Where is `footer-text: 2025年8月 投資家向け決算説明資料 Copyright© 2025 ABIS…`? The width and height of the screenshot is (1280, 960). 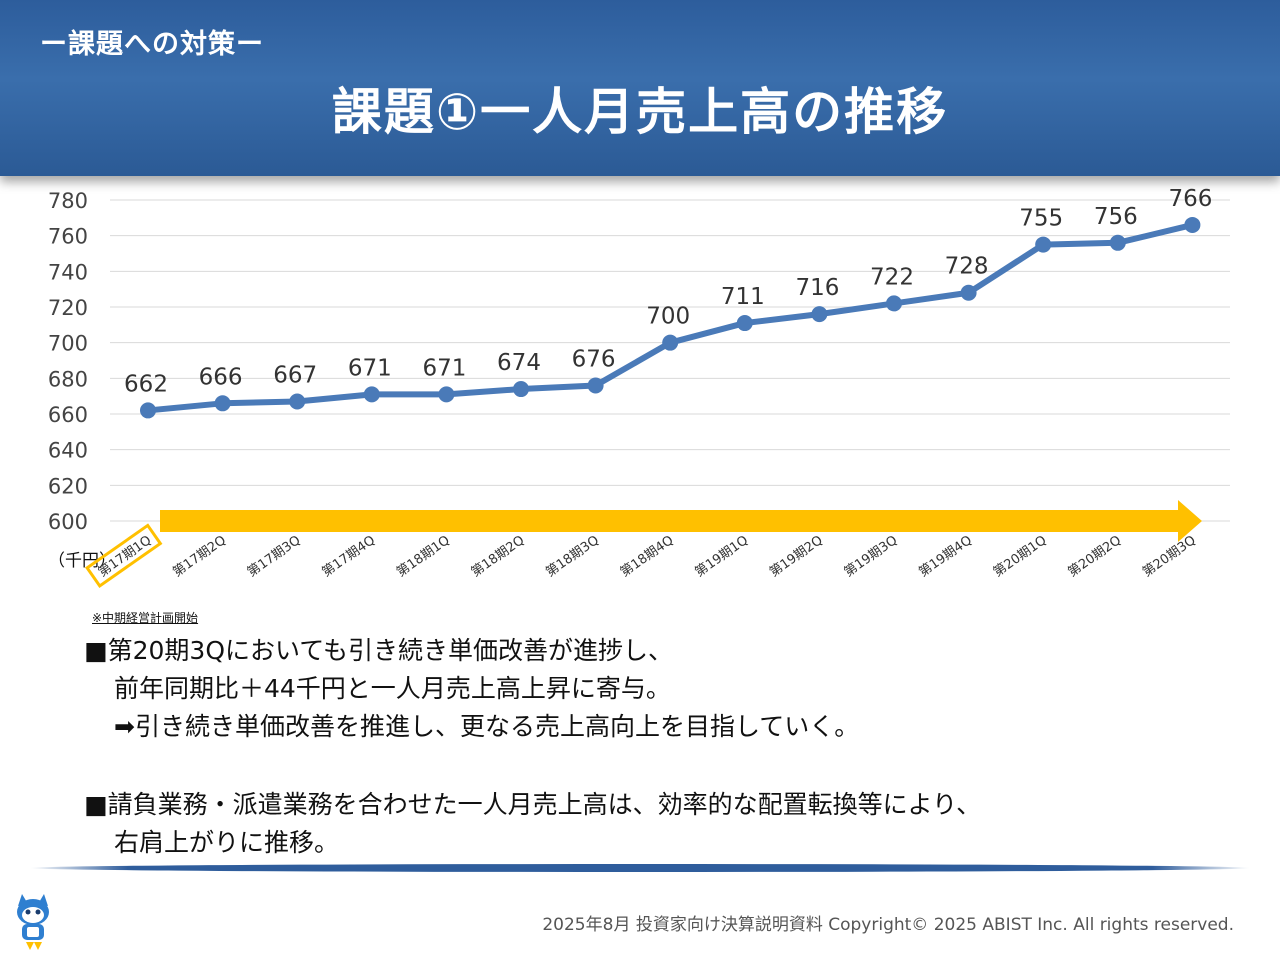 footer-text: 2025年8月 投資家向け決算説明資料 Copyright© 2025 ABIS… is located at coordinates (888, 925).